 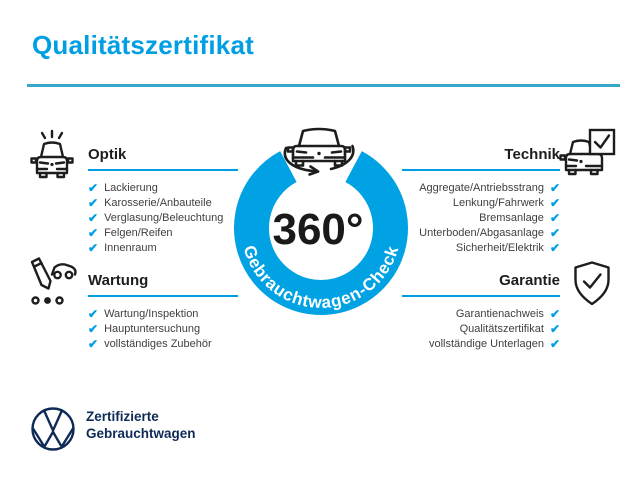 I want to click on brand-text: Zertifizierte Gebrauchtwagen, so click(x=141, y=425).